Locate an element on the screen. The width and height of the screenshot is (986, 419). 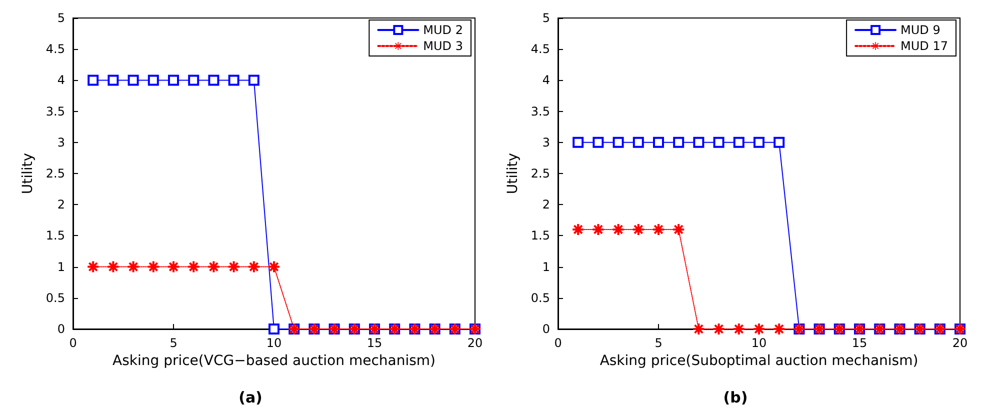
legend-label: MUD 2 is located at coordinates (443, 30).